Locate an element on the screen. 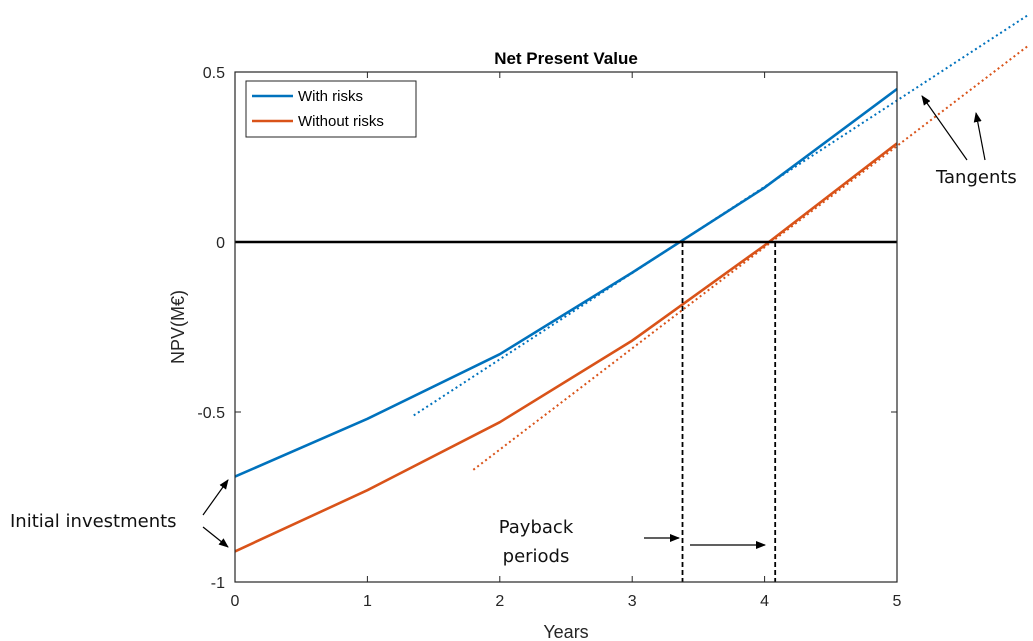 Image resolution: width=1033 pixels, height=641 pixels. x-tick-label: 0 is located at coordinates (235, 601).